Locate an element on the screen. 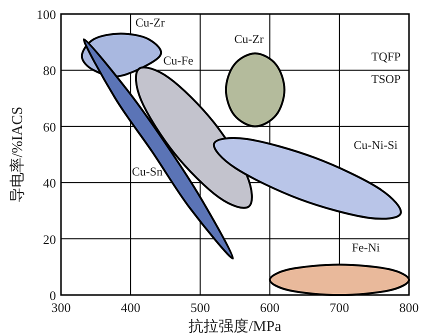 Image resolution: width=424 pixels, height=336 pixels. x-tick-label: 300 is located at coordinates (61, 307).